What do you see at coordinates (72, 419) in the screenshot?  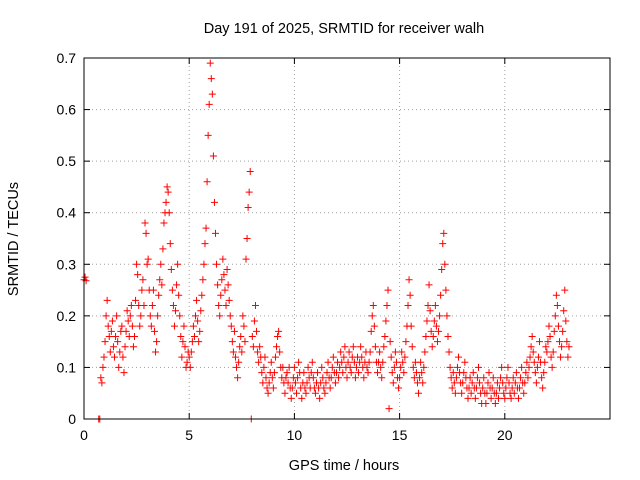 I see `y-tick-label: 0` at bounding box center [72, 419].